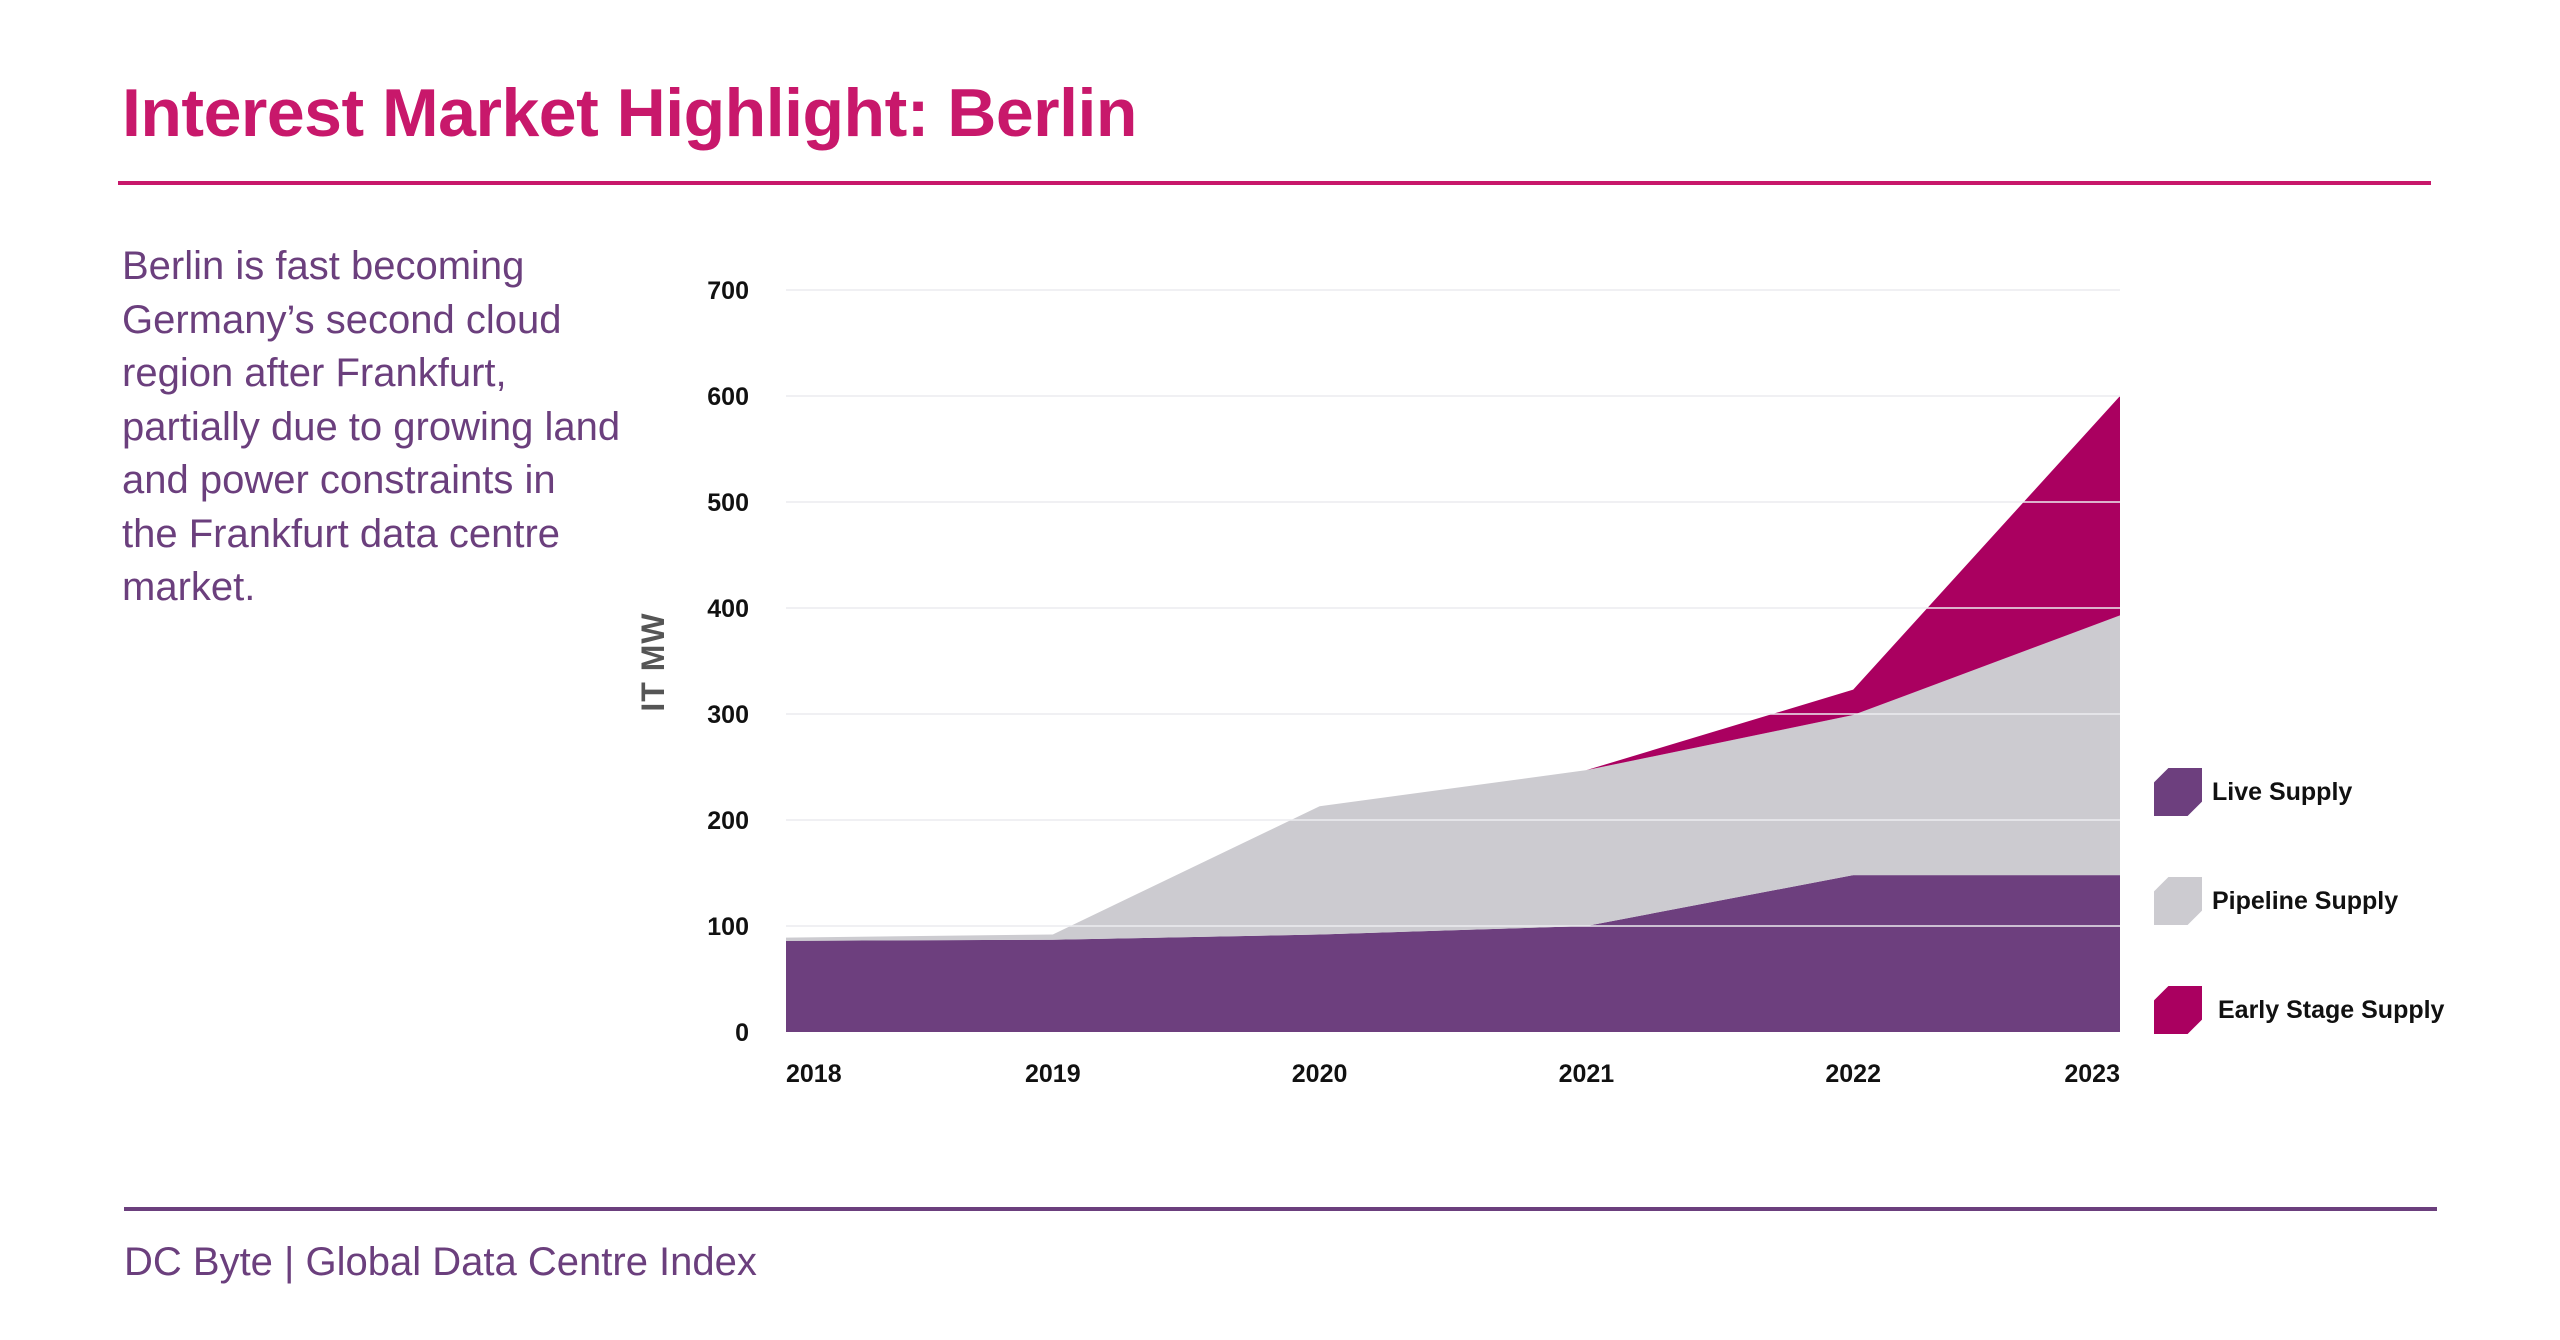 The height and width of the screenshot is (1340, 2560). What do you see at coordinates (653, 661) in the screenshot?
I see `y-axis-label: IT MW` at bounding box center [653, 661].